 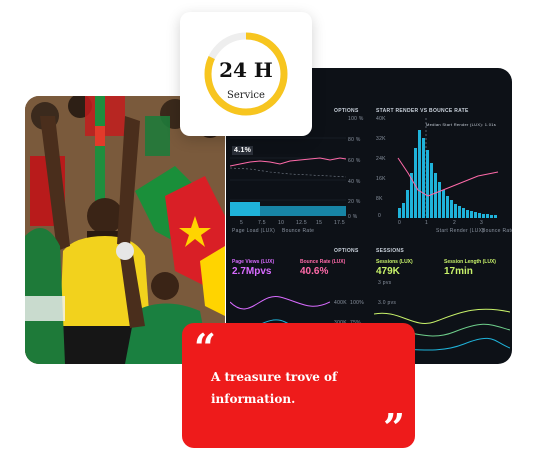 I want to click on metric-label-sessions: Sessions (LUX), so click(x=394, y=262).